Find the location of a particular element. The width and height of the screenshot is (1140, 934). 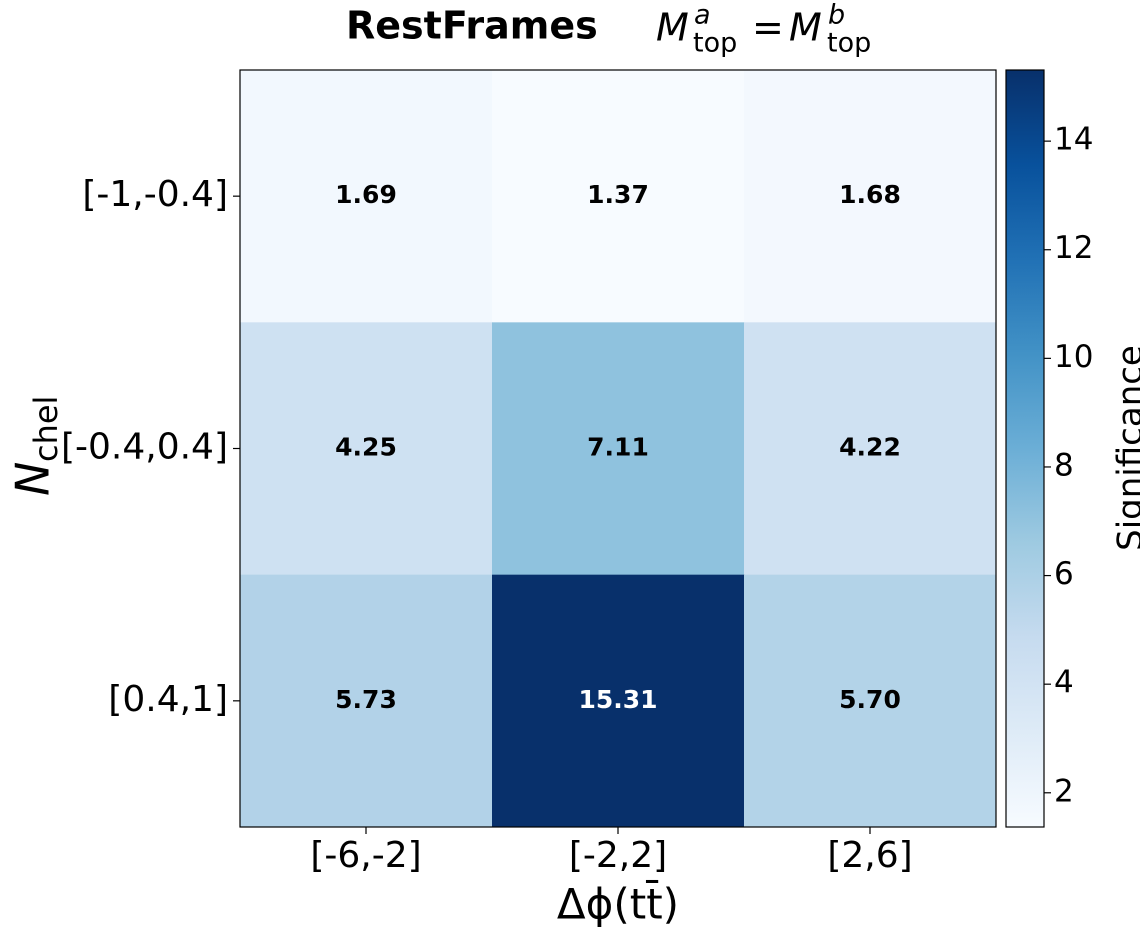

cell-label: 4.22 is located at coordinates (870, 447).